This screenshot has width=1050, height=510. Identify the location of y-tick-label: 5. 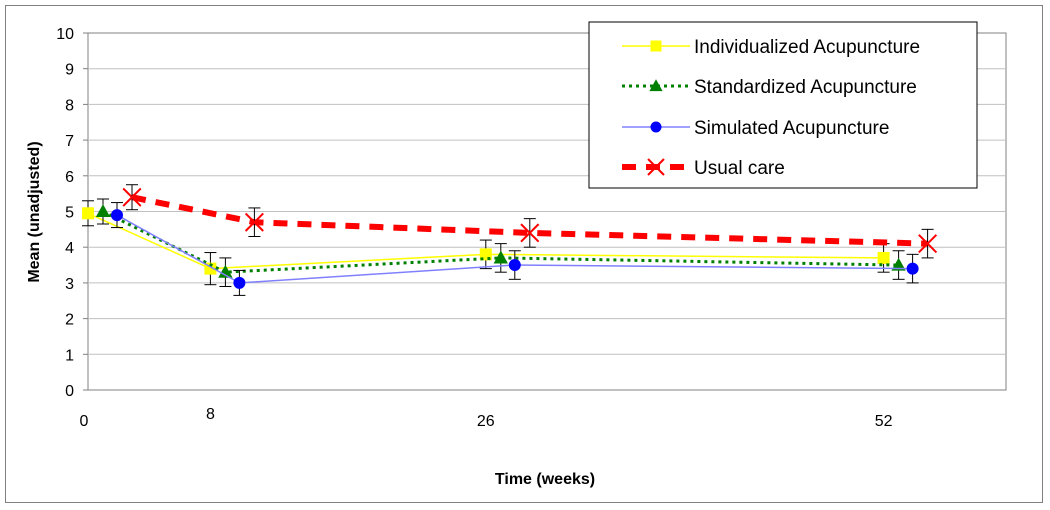
(69, 213).